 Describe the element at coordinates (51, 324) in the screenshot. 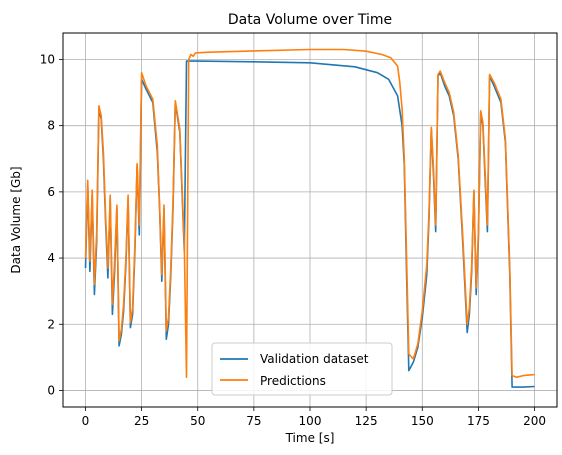

I see `y-tick-label: 2` at that location.